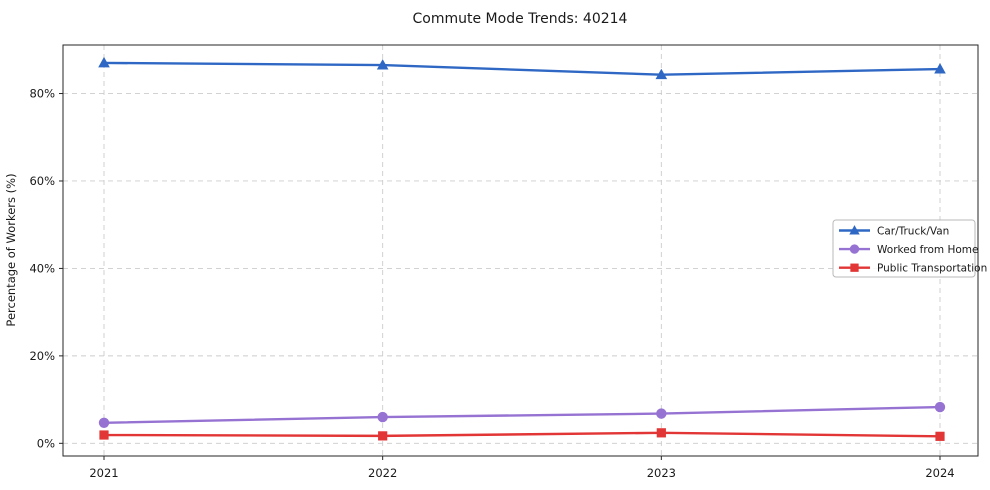 This screenshot has width=990, height=490. What do you see at coordinates (520, 19) in the screenshot?
I see `chart-title: Commute Mode Trends: 40214` at bounding box center [520, 19].